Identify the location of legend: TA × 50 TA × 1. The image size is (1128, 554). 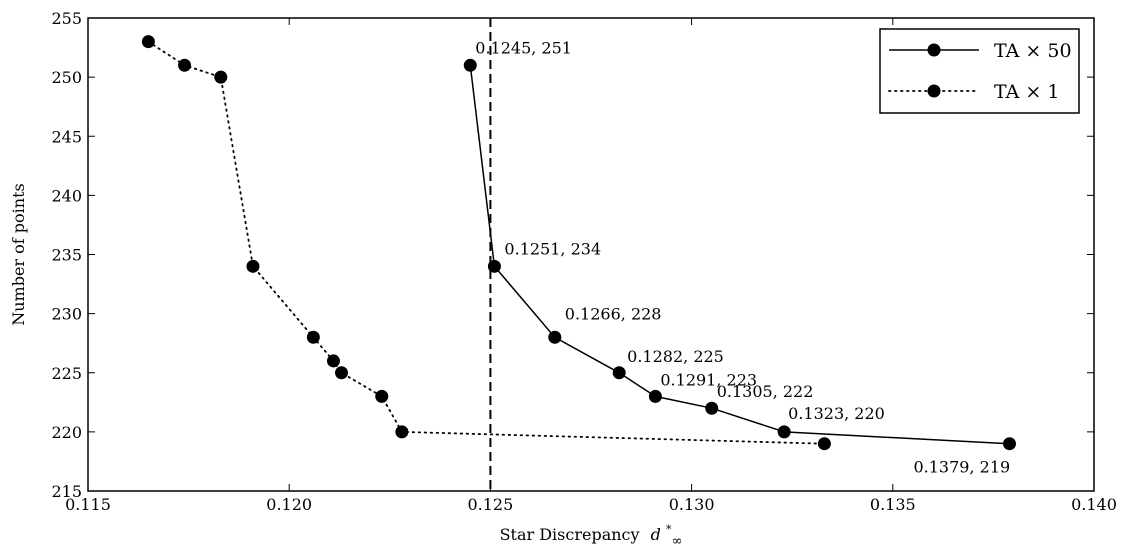
(979, 71).